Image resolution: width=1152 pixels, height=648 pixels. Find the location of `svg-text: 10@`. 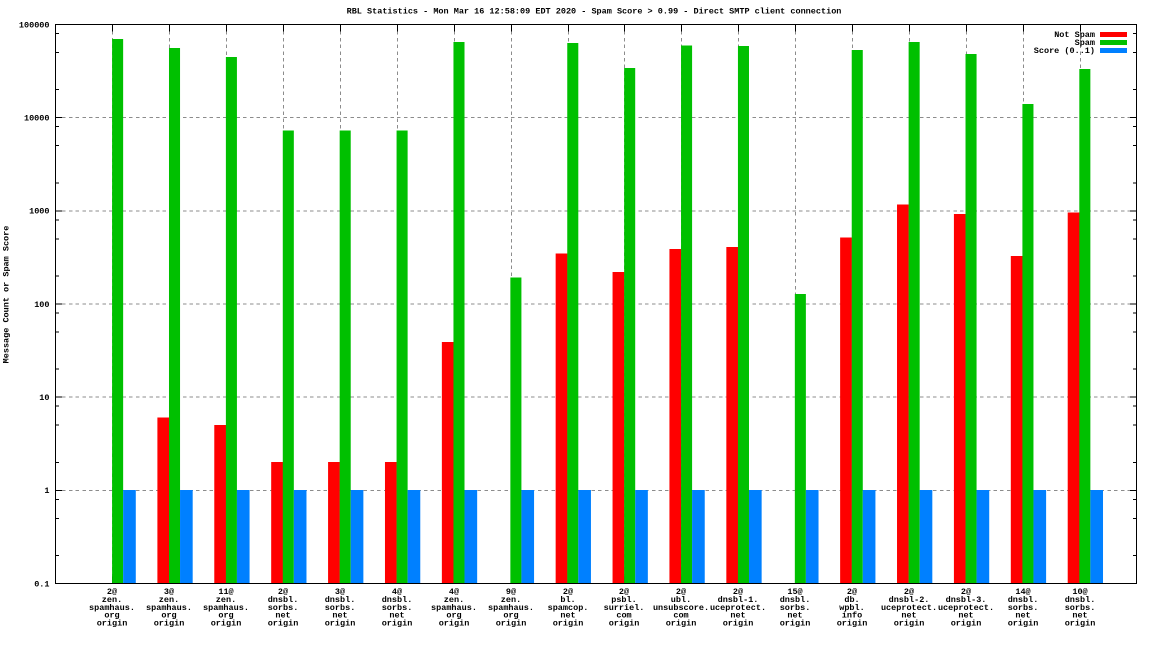

svg-text: 10@ is located at coordinates (1079, 592).